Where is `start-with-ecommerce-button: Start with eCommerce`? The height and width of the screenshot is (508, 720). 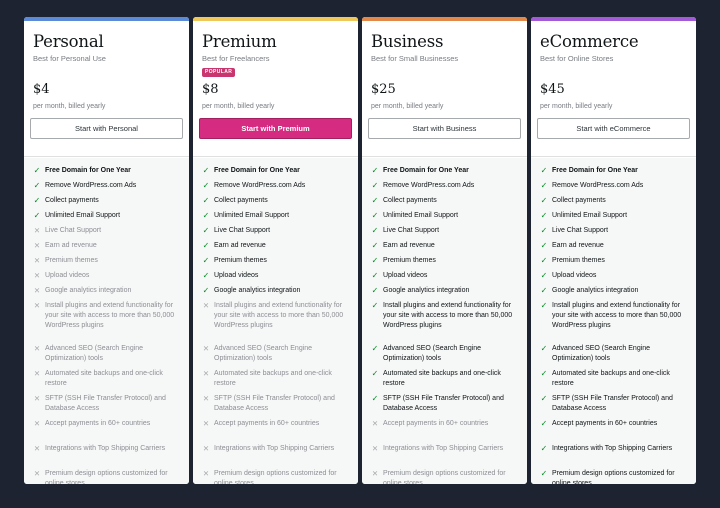 start-with-ecommerce-button: Start with eCommerce is located at coordinates (613, 128).